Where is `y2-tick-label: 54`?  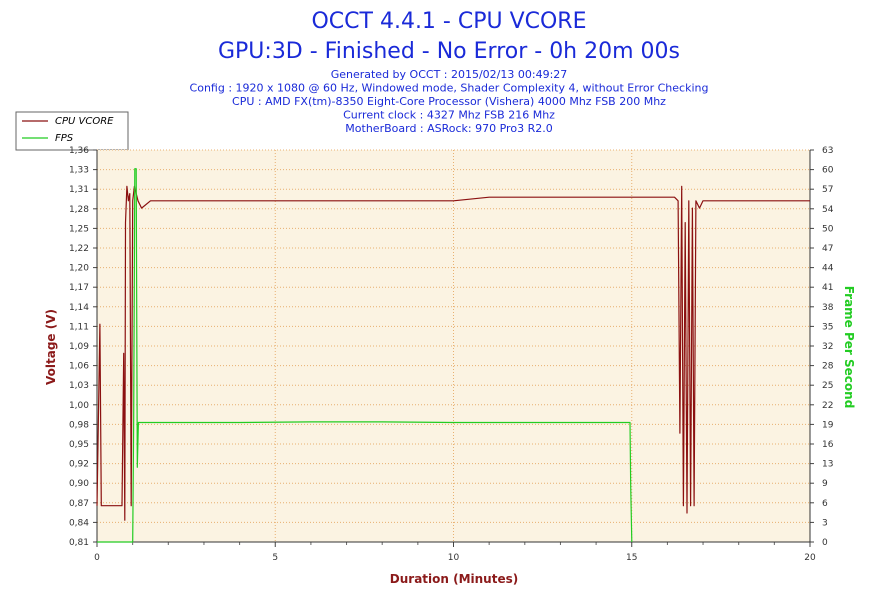 y2-tick-label: 54 is located at coordinates (828, 210).